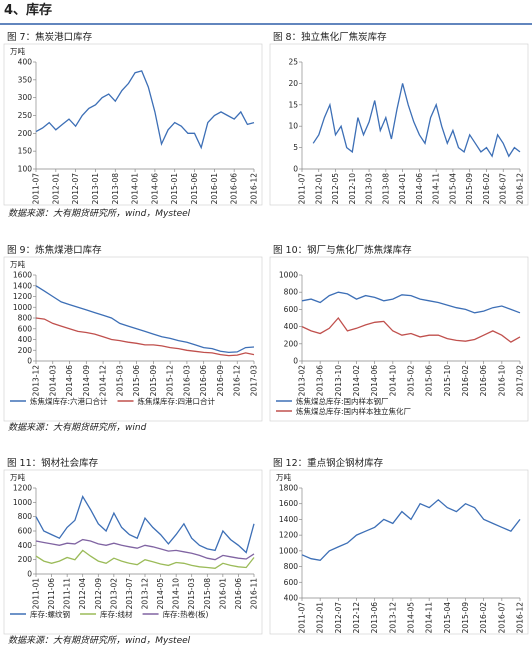  What do you see at coordinates (342, 250) in the screenshot?
I see `chart-title: 图 10：钢厂与焦化厂炼焦煤库存` at bounding box center [342, 250].